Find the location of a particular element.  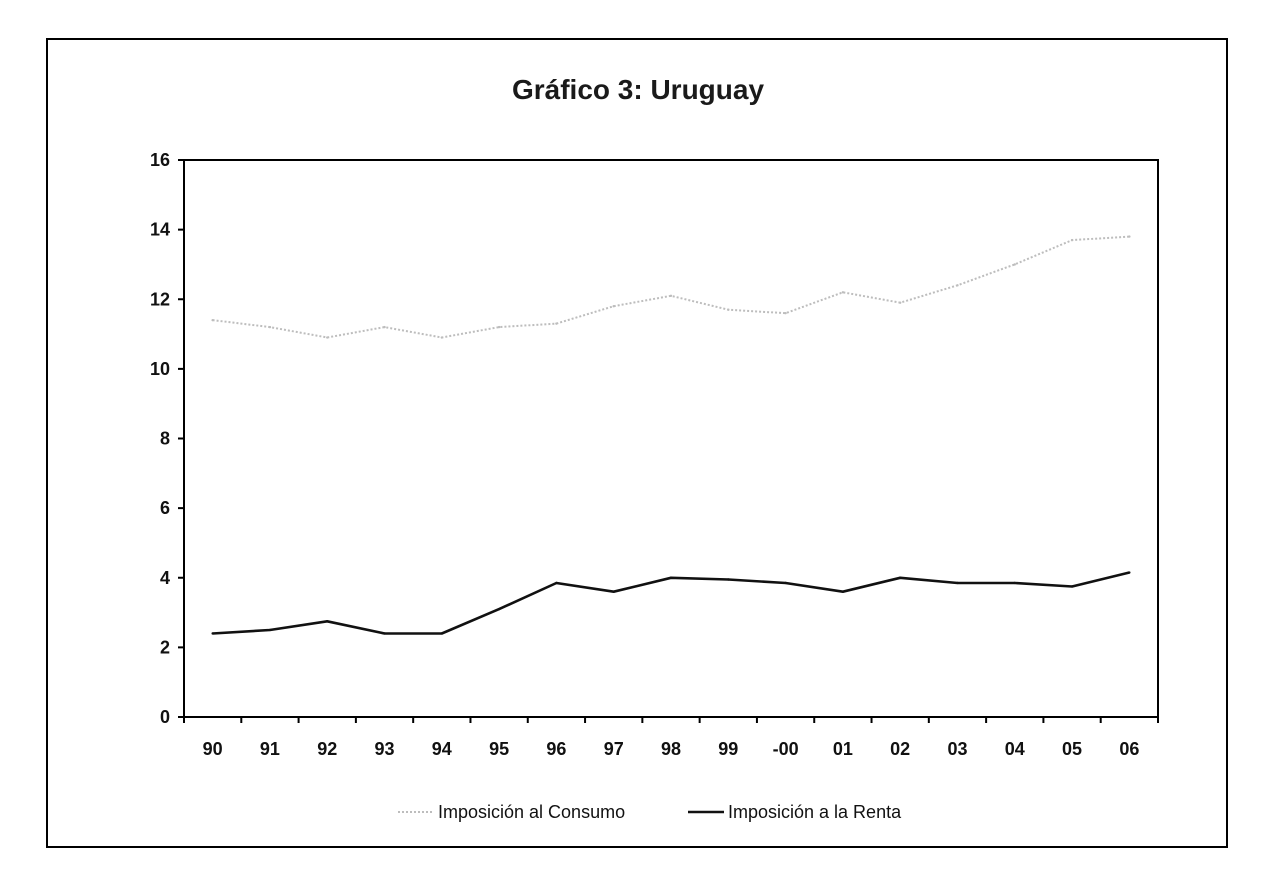

x-tick-label: 97 is located at coordinates (614, 749).